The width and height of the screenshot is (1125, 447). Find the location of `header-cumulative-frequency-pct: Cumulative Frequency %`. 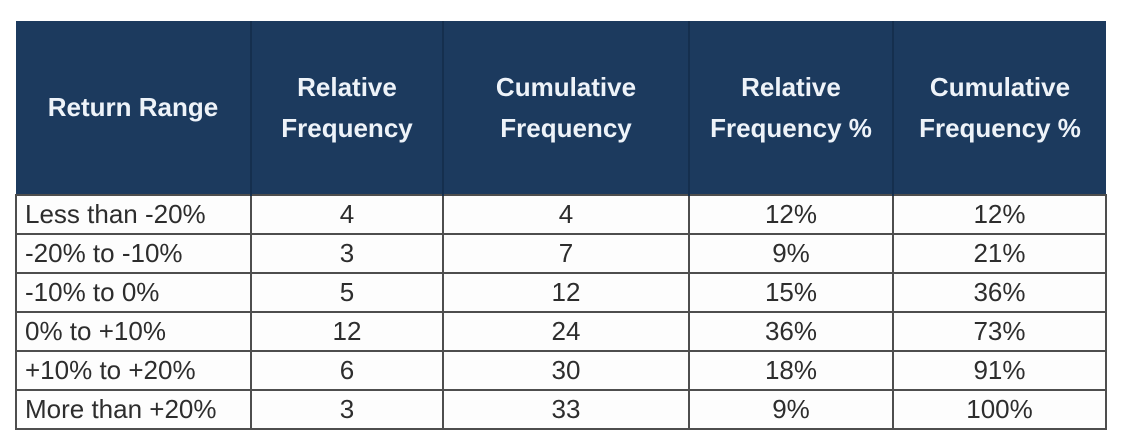

header-cumulative-frequency-pct: Cumulative Frequency % is located at coordinates (999, 108).